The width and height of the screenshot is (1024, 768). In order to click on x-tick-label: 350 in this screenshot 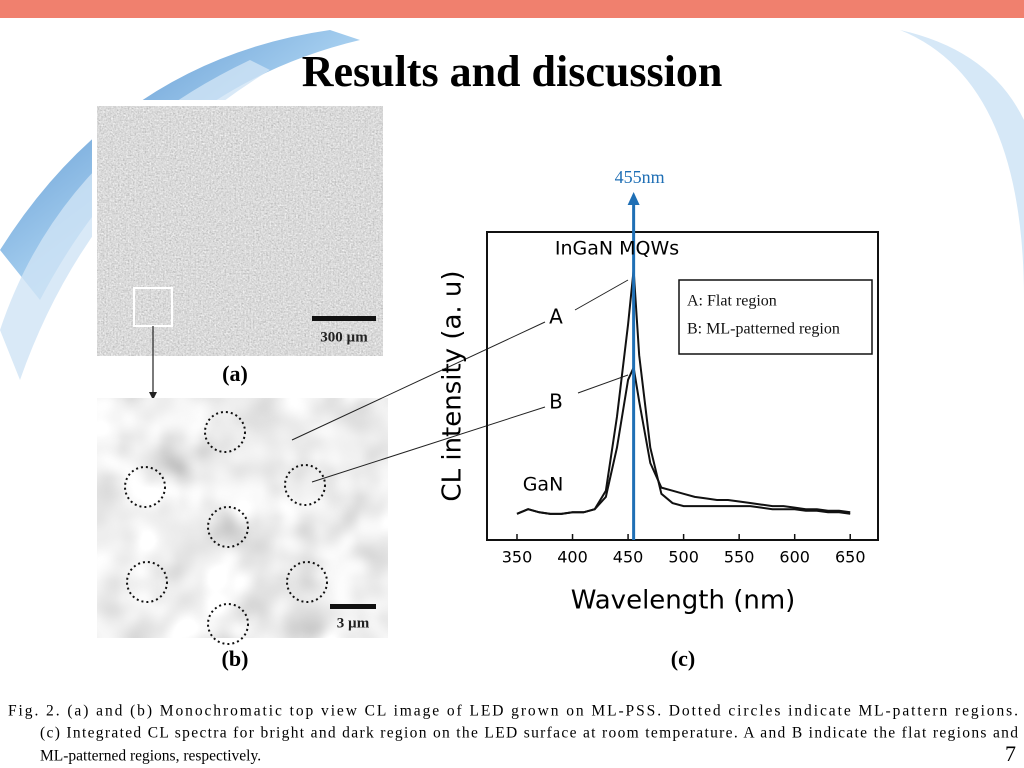, I will do `click(517, 557)`.